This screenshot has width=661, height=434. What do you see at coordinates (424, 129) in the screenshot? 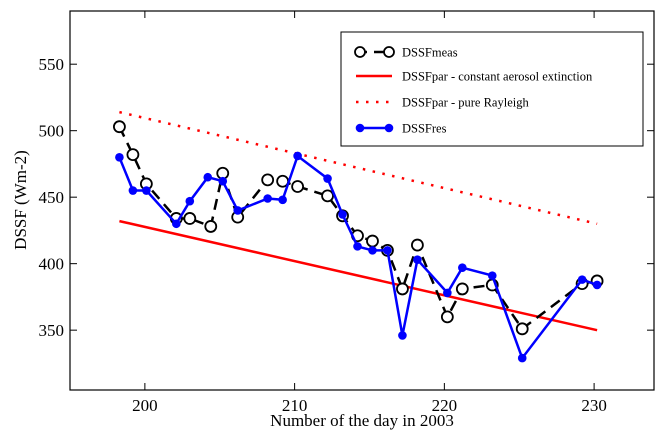
I see `legend-label: DSSFres` at bounding box center [424, 129].